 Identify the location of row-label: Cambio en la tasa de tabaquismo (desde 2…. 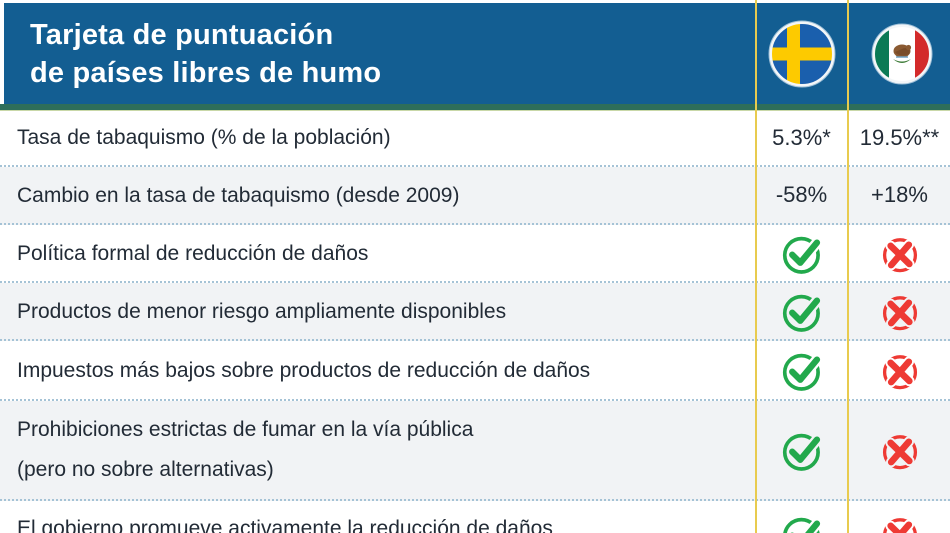
(238, 195).